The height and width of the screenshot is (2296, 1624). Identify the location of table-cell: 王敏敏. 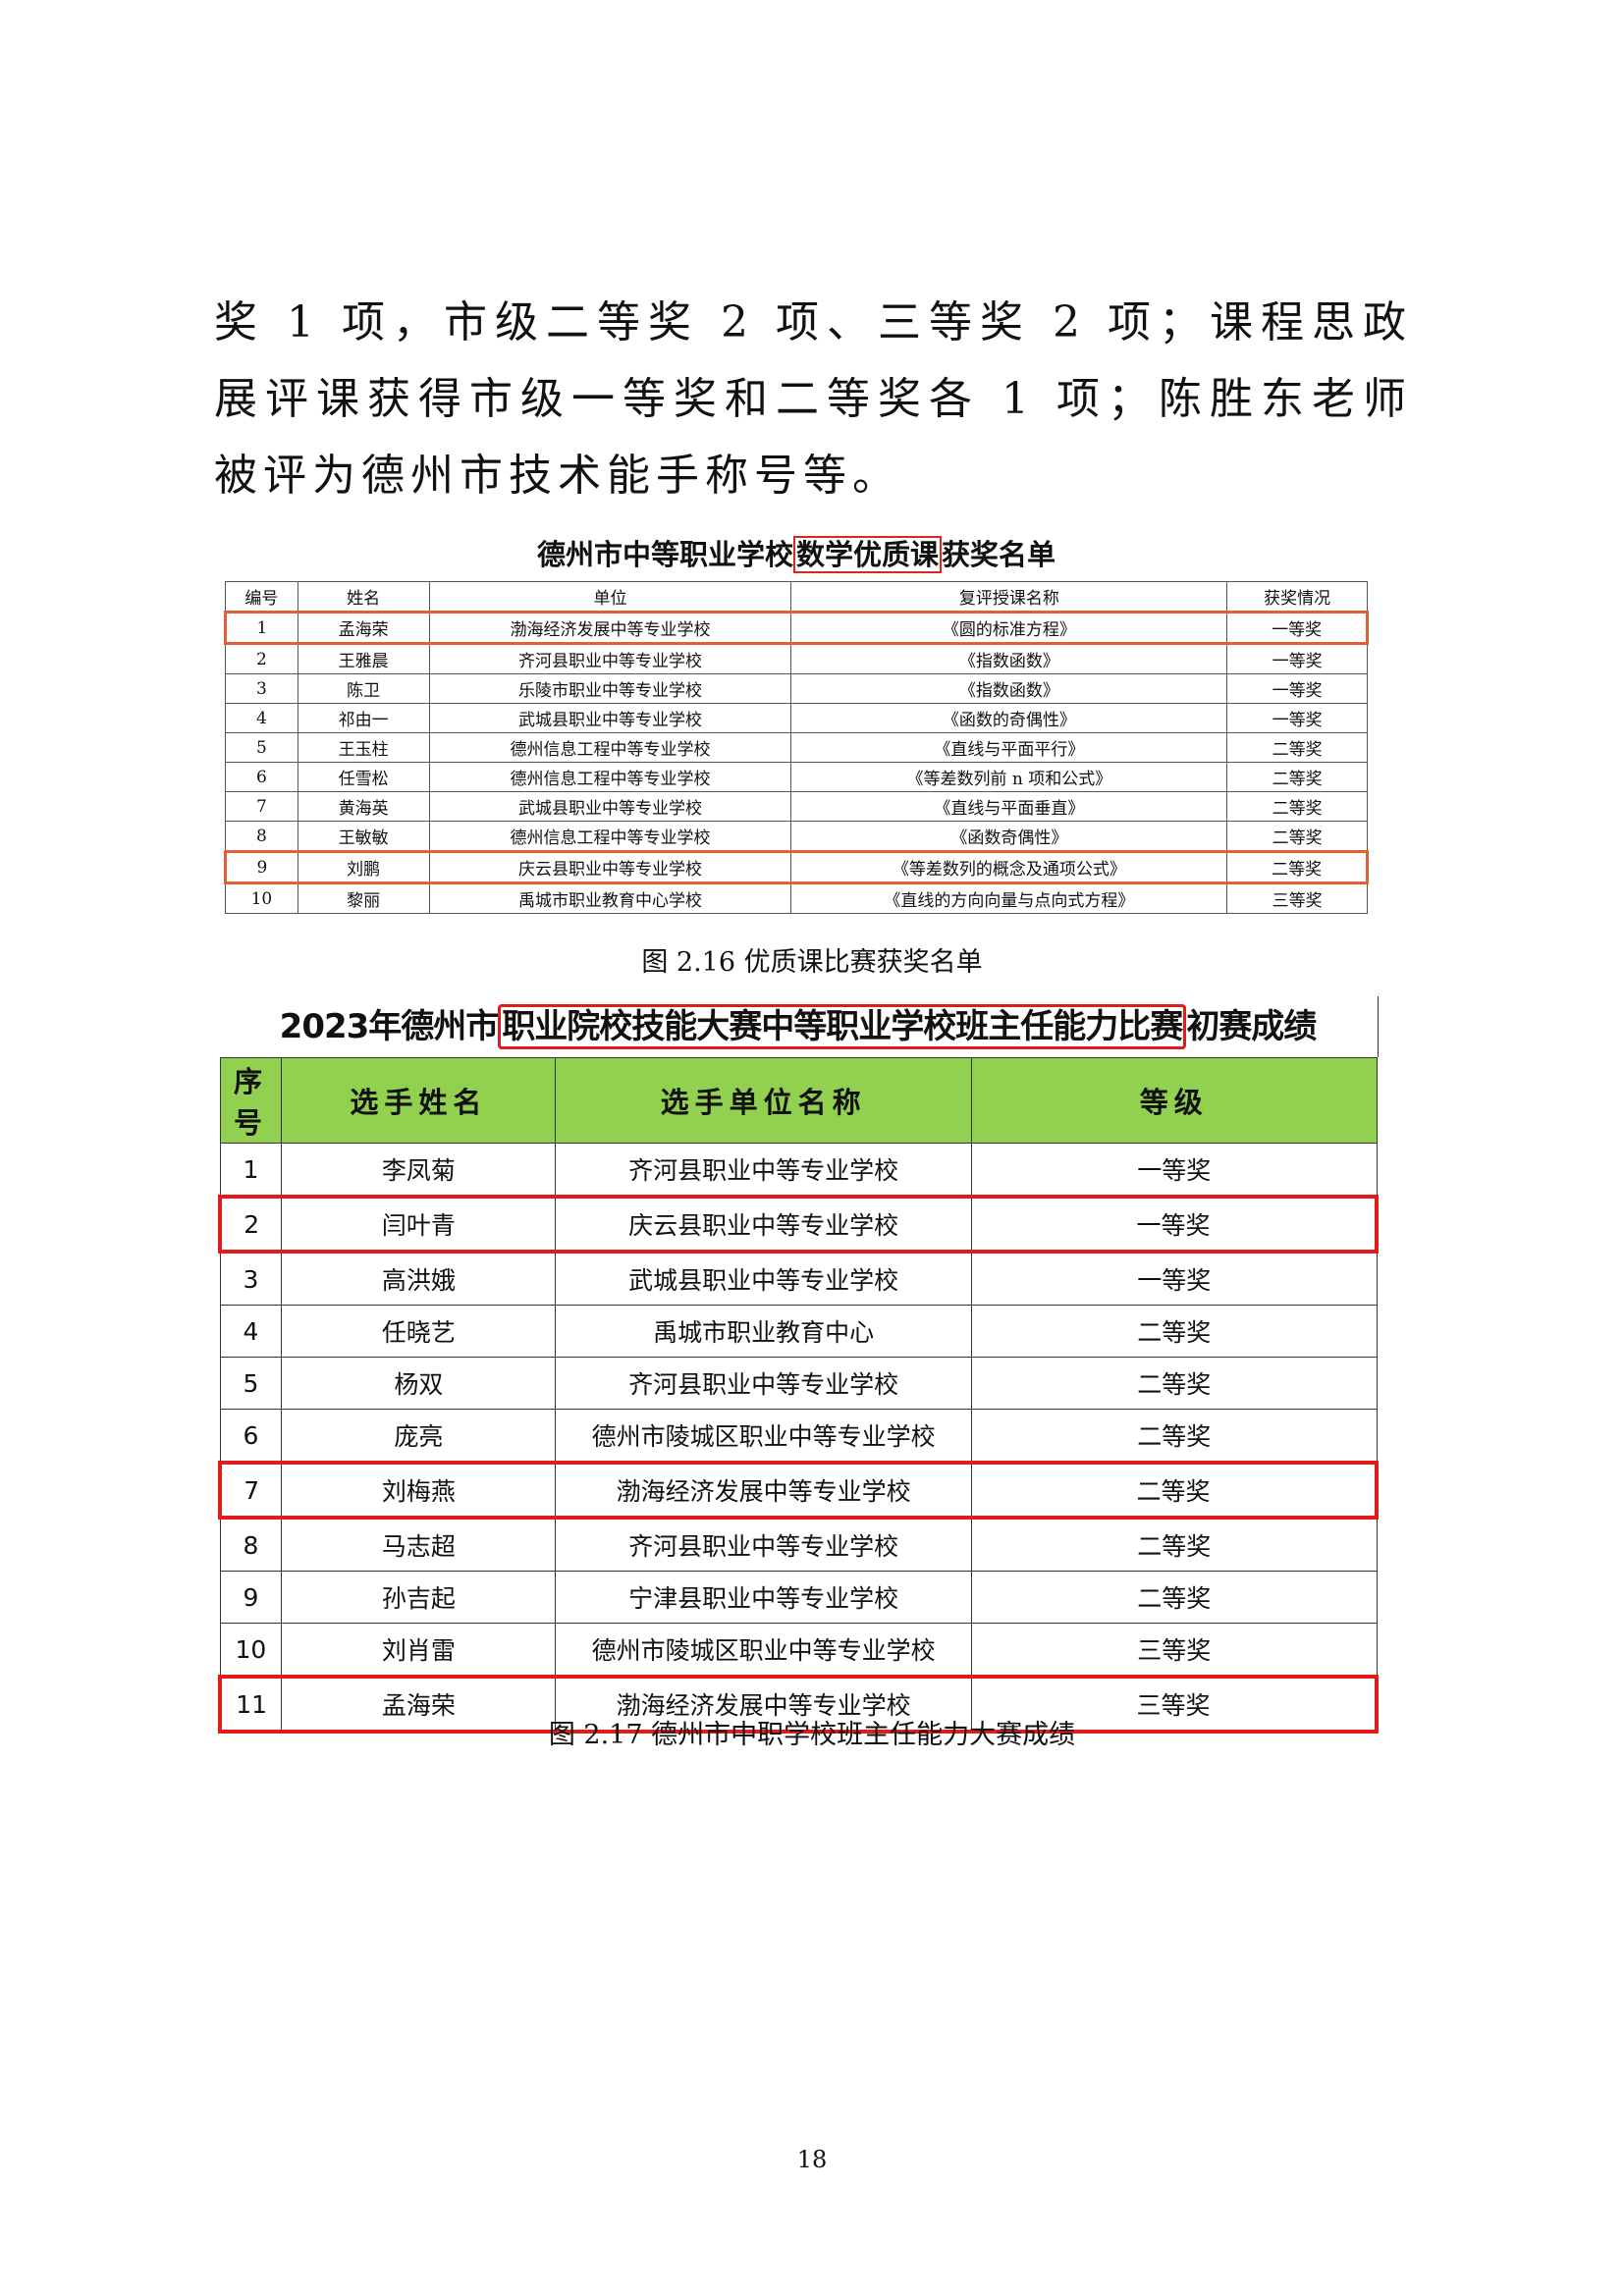
(363, 837).